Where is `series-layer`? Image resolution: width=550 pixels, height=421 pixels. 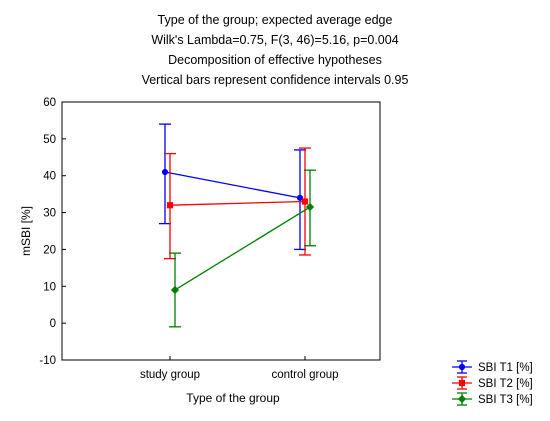
series-layer is located at coordinates (237, 225).